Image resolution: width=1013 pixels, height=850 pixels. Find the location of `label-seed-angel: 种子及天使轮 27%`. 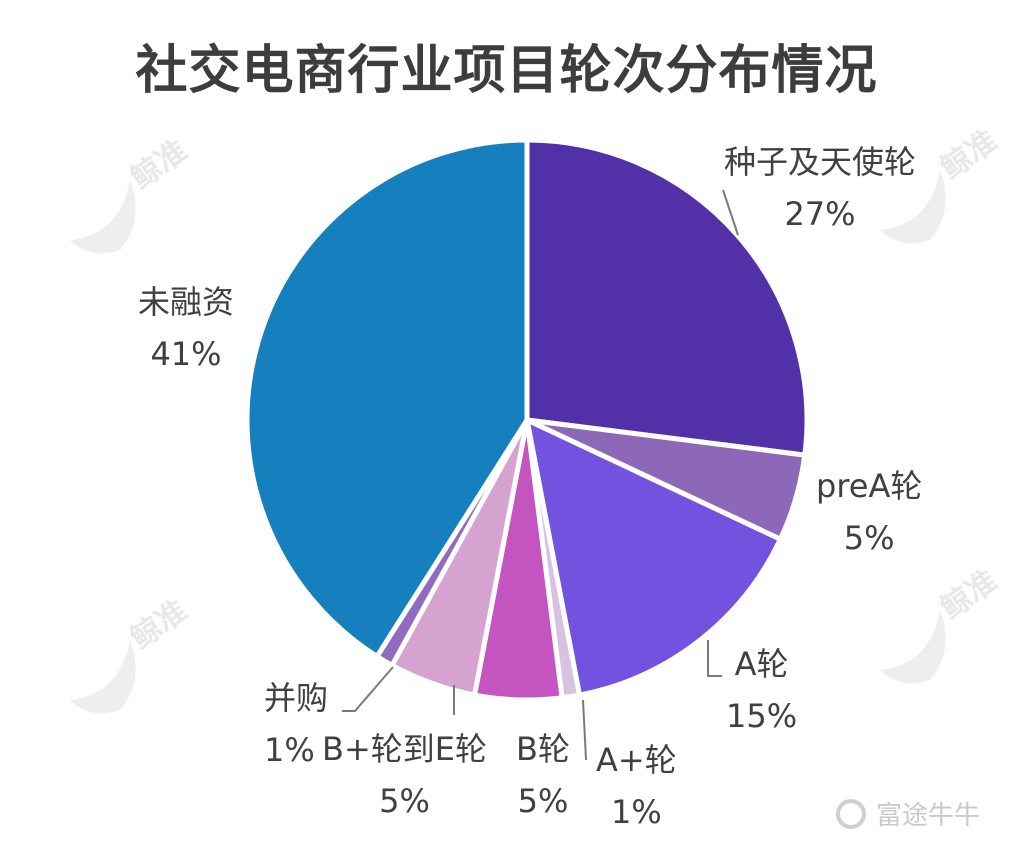

label-seed-angel: 种子及天使轮 27% is located at coordinates (820, 188).